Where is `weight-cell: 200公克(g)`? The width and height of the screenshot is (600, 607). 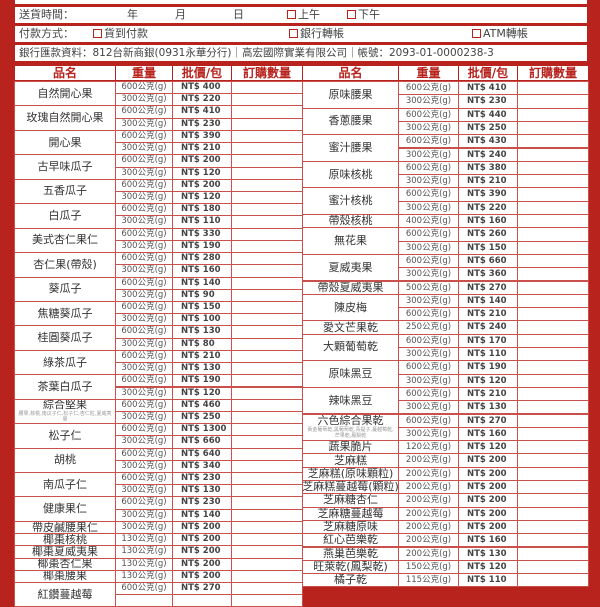 weight-cell: 200公克(g) is located at coordinates (428, 553).